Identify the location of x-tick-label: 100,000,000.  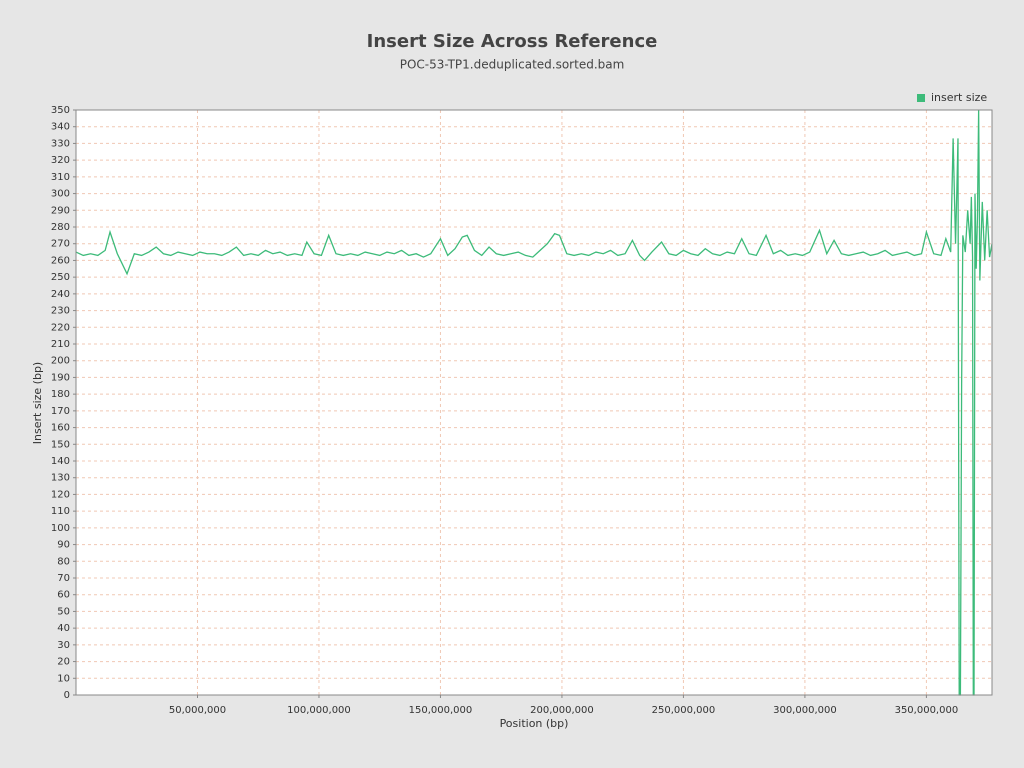
(319, 710).